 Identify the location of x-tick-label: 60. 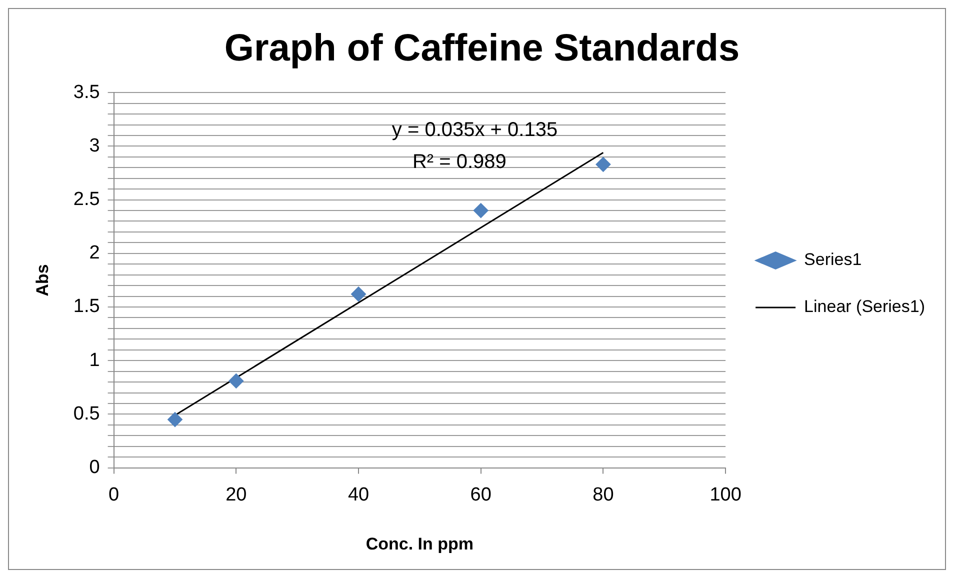
(481, 495).